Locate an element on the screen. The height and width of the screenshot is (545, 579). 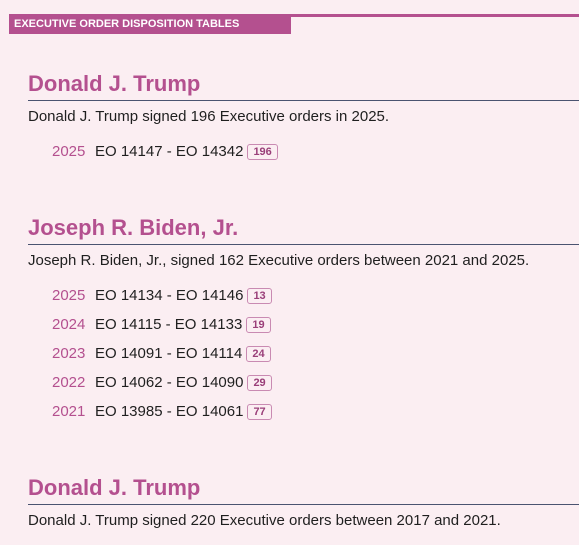
president-name-heading: Joseph R. Biden, Jr. is located at coordinates (303, 229).